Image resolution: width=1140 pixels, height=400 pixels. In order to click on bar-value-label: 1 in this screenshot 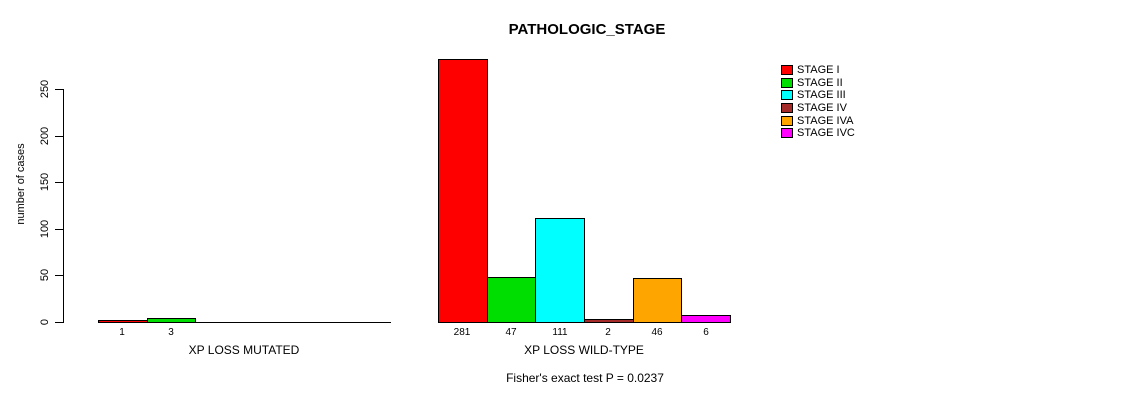, I will do `click(122, 332)`.